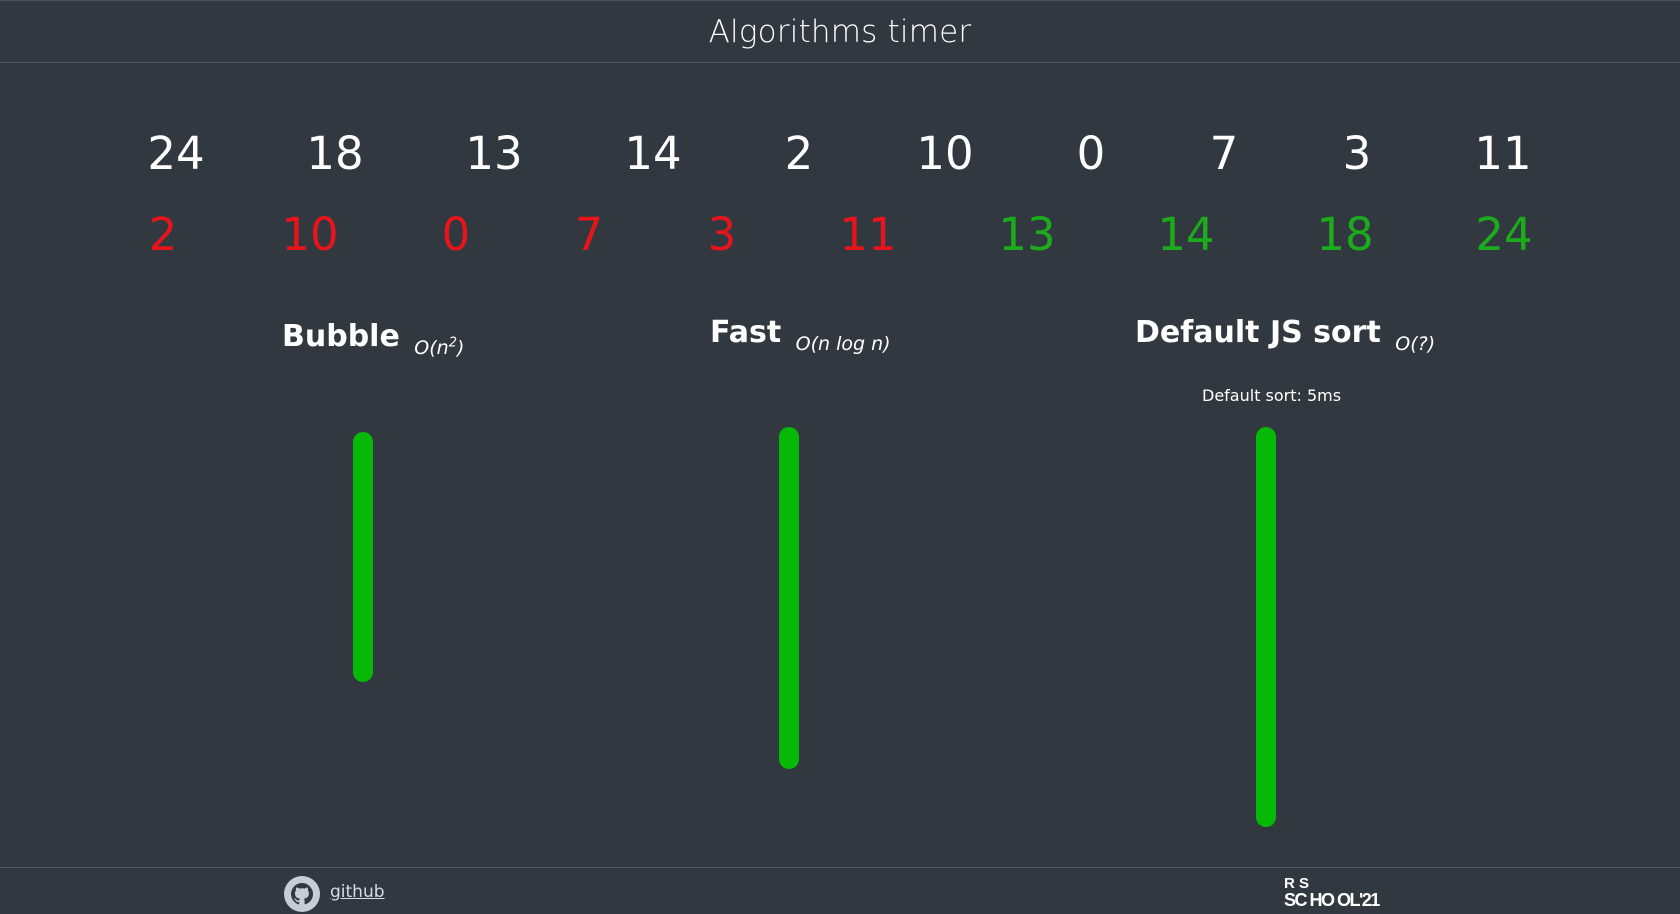 The width and height of the screenshot is (1680, 914). I want to click on original-number: 3, so click(1357, 153).